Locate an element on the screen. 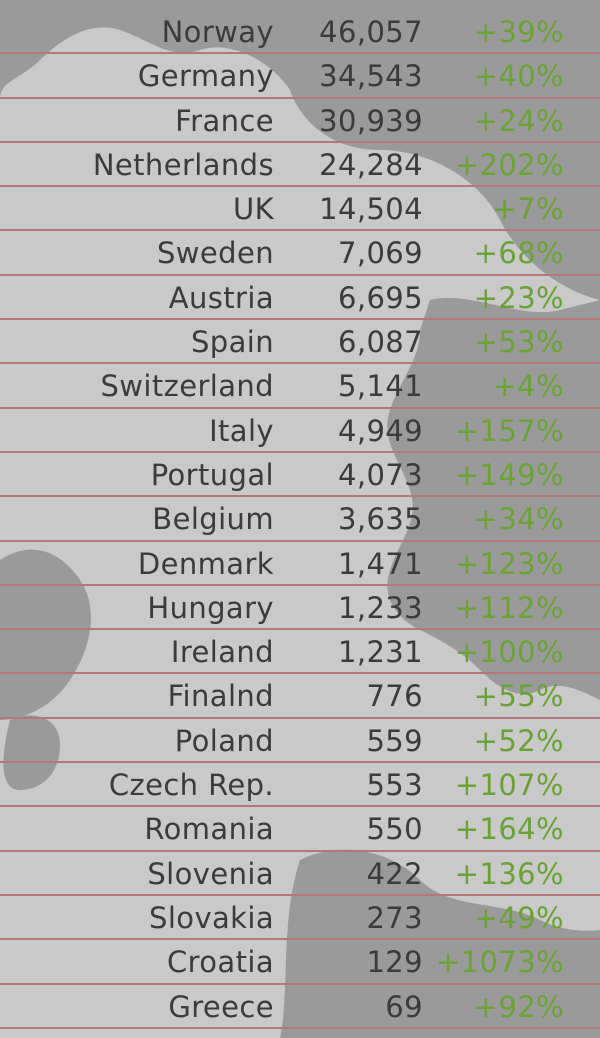 The width and height of the screenshot is (600, 1038). table-row: Poland 559 +52% is located at coordinates (300, 741).